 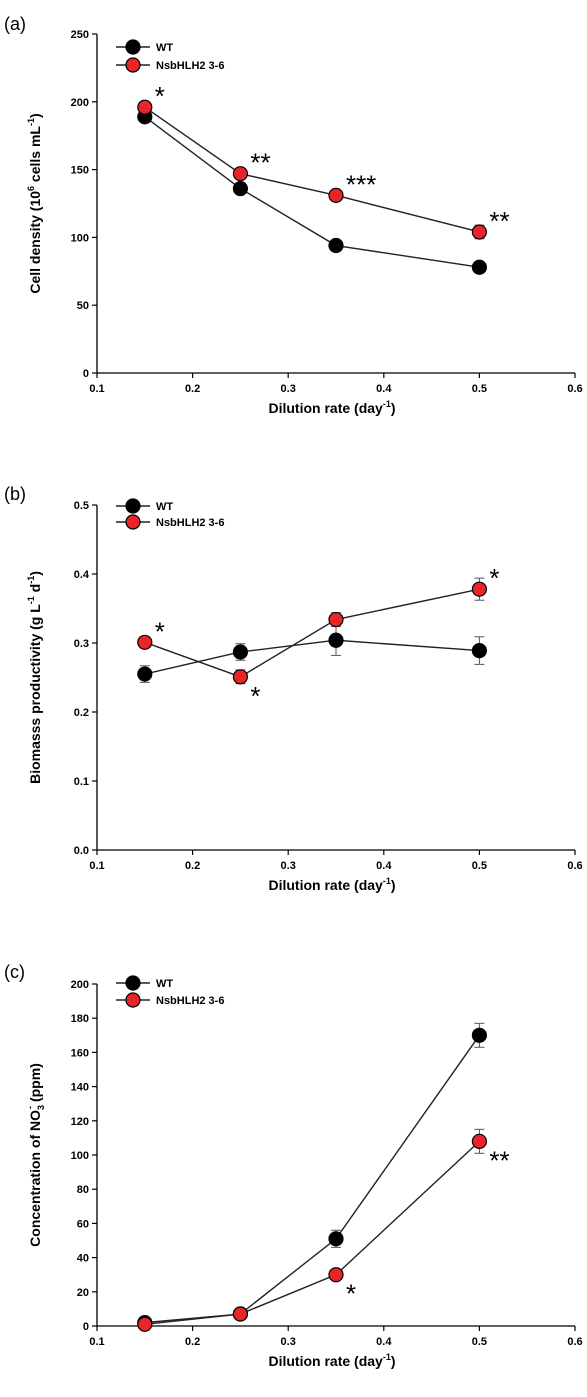 I want to click on y-axis-label-mid: cells mL, so click(x=35, y=156).